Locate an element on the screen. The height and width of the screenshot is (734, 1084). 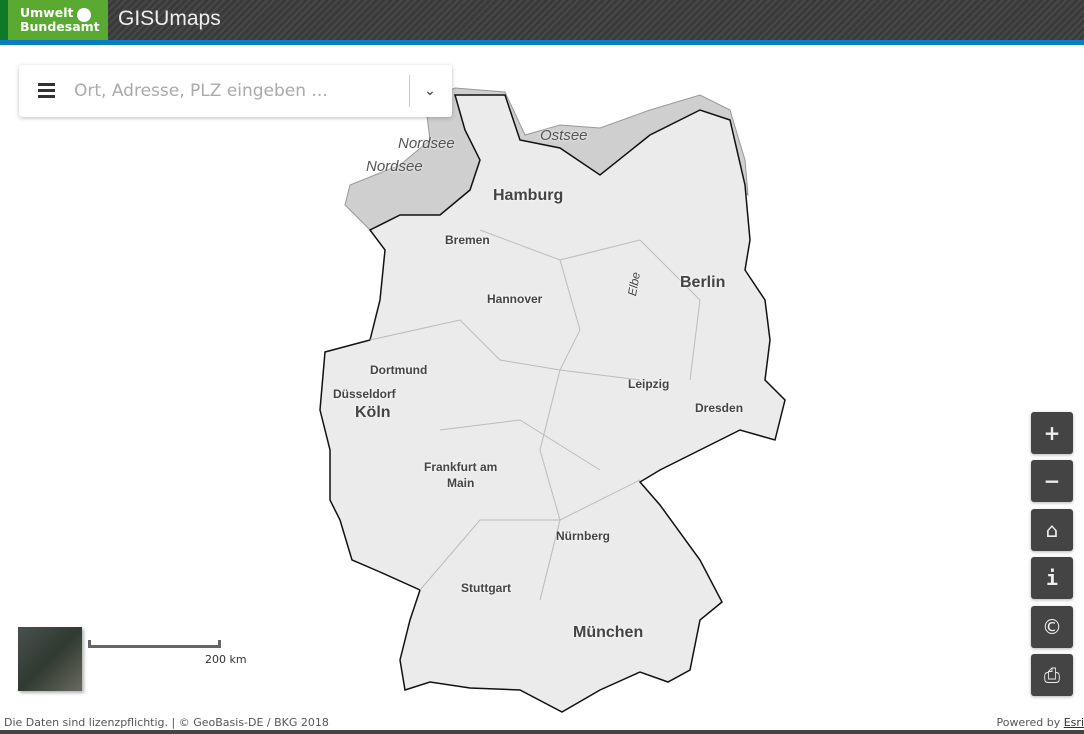
zoom-out-button: − is located at coordinates (1052, 481).